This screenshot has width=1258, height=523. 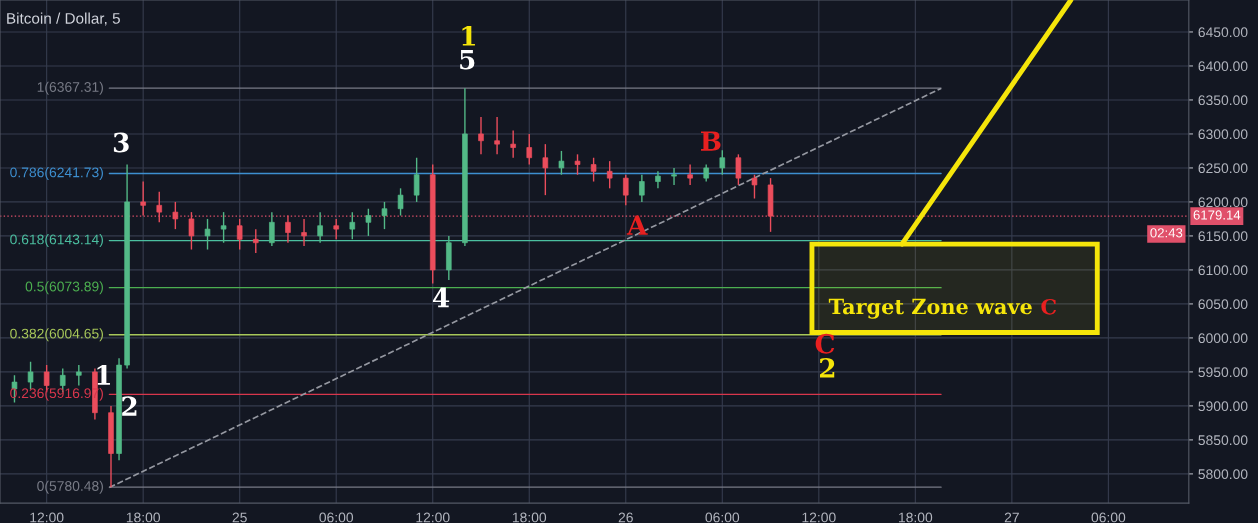 I want to click on annotation: C, so click(x=825, y=343).